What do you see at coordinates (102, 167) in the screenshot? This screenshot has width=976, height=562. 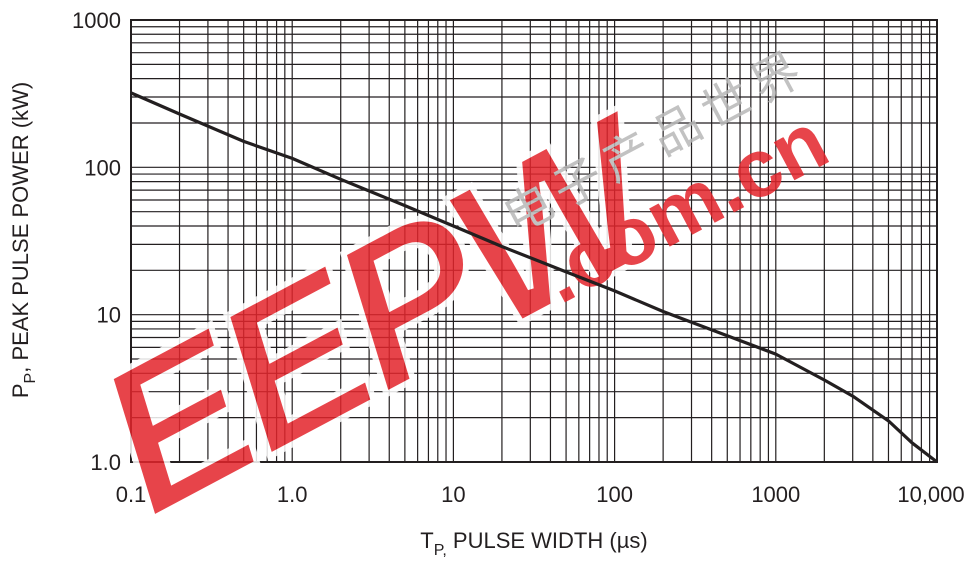 I see `y-tick-label: 100` at bounding box center [102, 167].